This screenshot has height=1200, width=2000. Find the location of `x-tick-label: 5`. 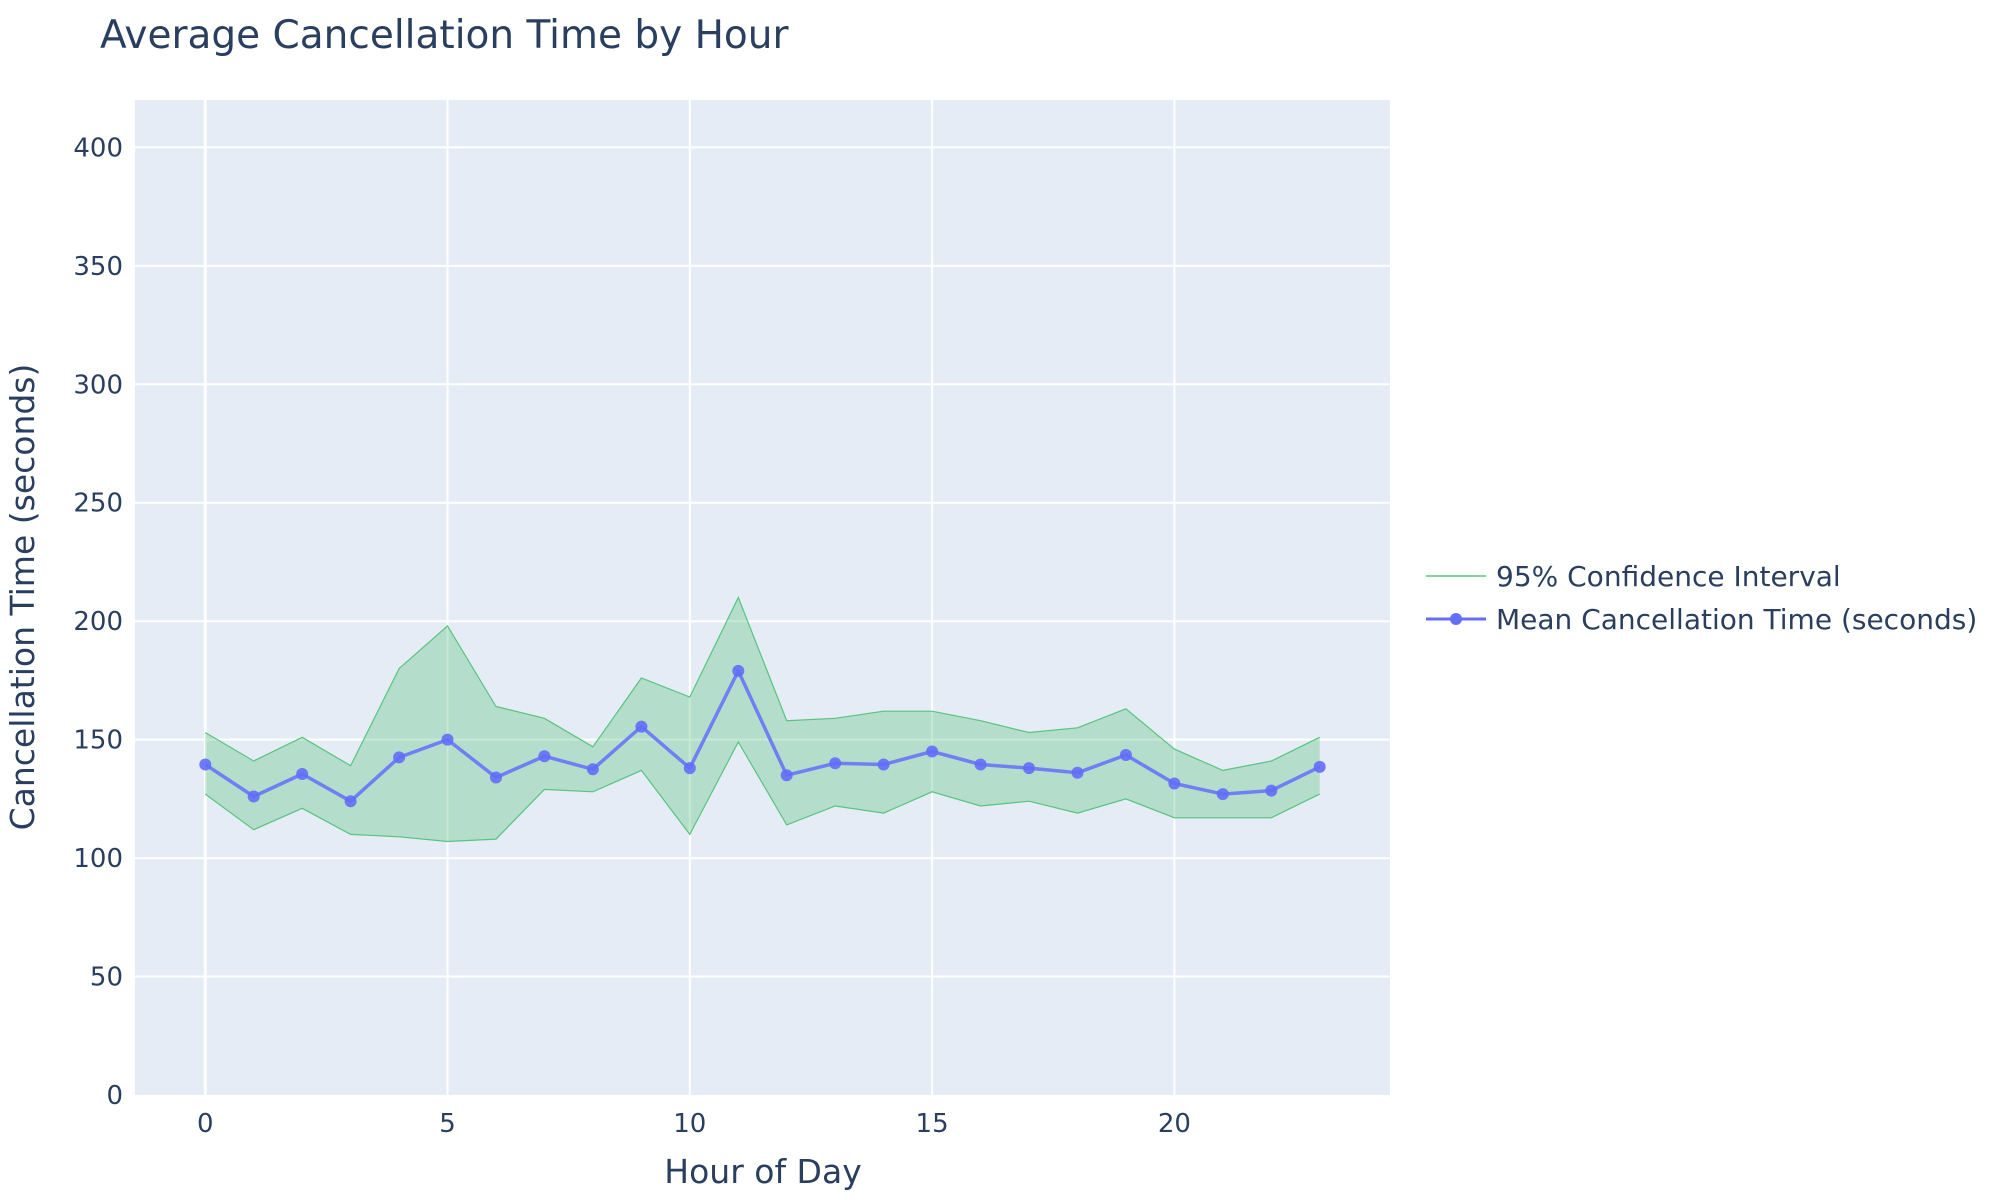

x-tick-label: 5 is located at coordinates (447, 1124).